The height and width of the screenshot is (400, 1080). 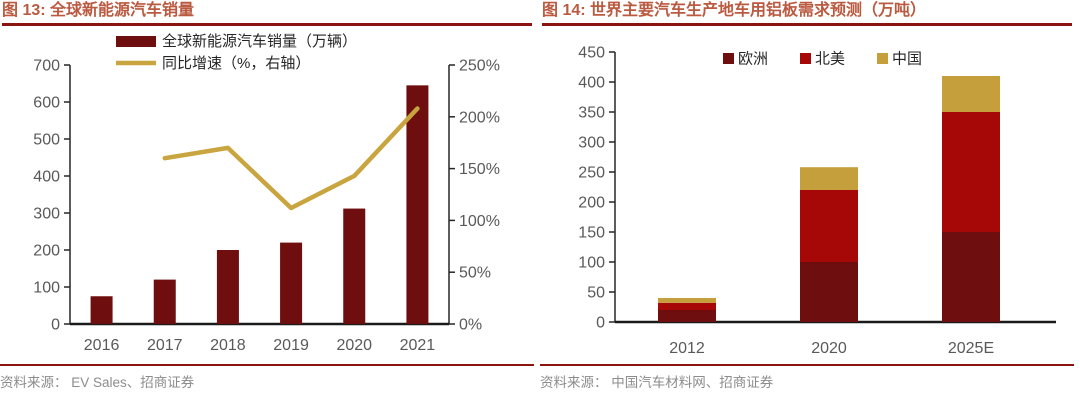 What do you see at coordinates (591, 203) in the screenshot?
I see `y-axis-tick-label: 200` at bounding box center [591, 203].